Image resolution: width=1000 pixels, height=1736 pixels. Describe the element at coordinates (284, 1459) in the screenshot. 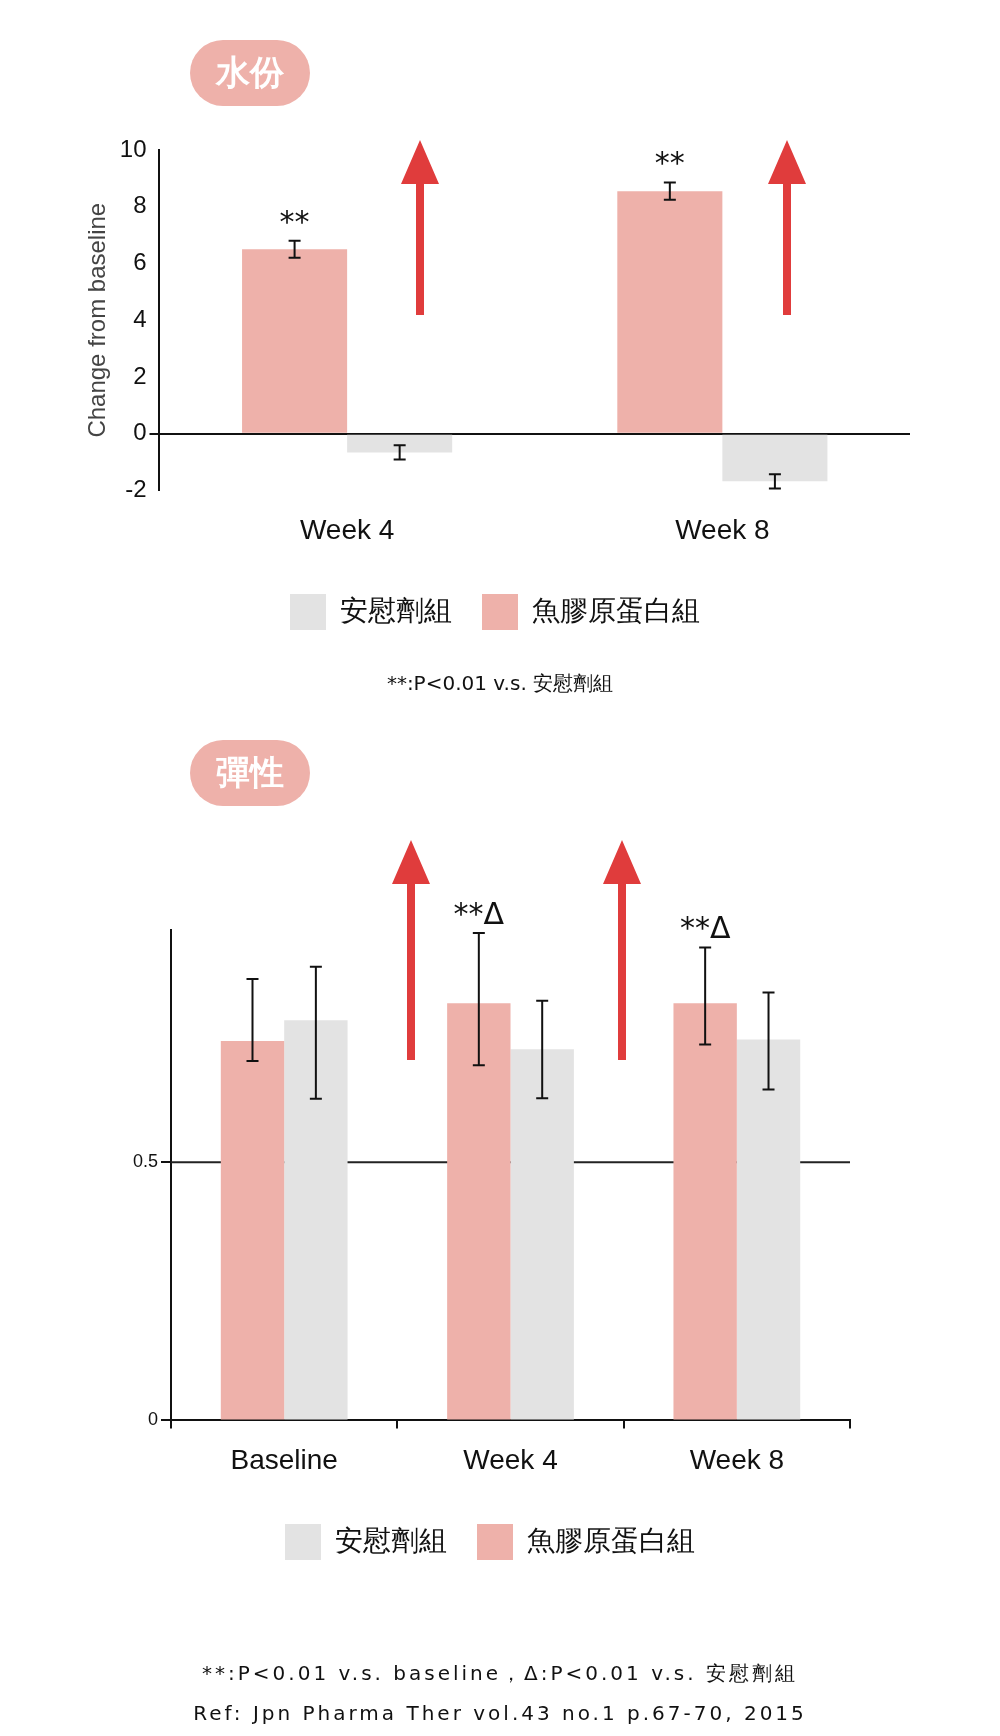

I see `x-tick-label: Baseline` at that location.